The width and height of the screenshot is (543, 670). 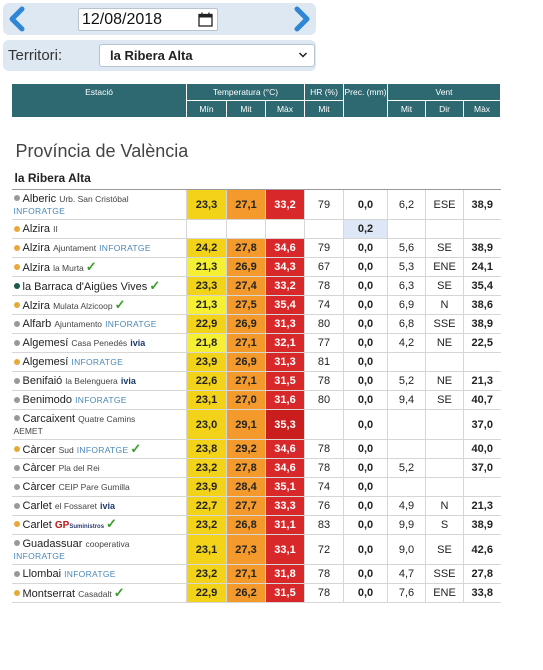 I want to click on date-input: 12/08/2018, so click(x=148, y=19).